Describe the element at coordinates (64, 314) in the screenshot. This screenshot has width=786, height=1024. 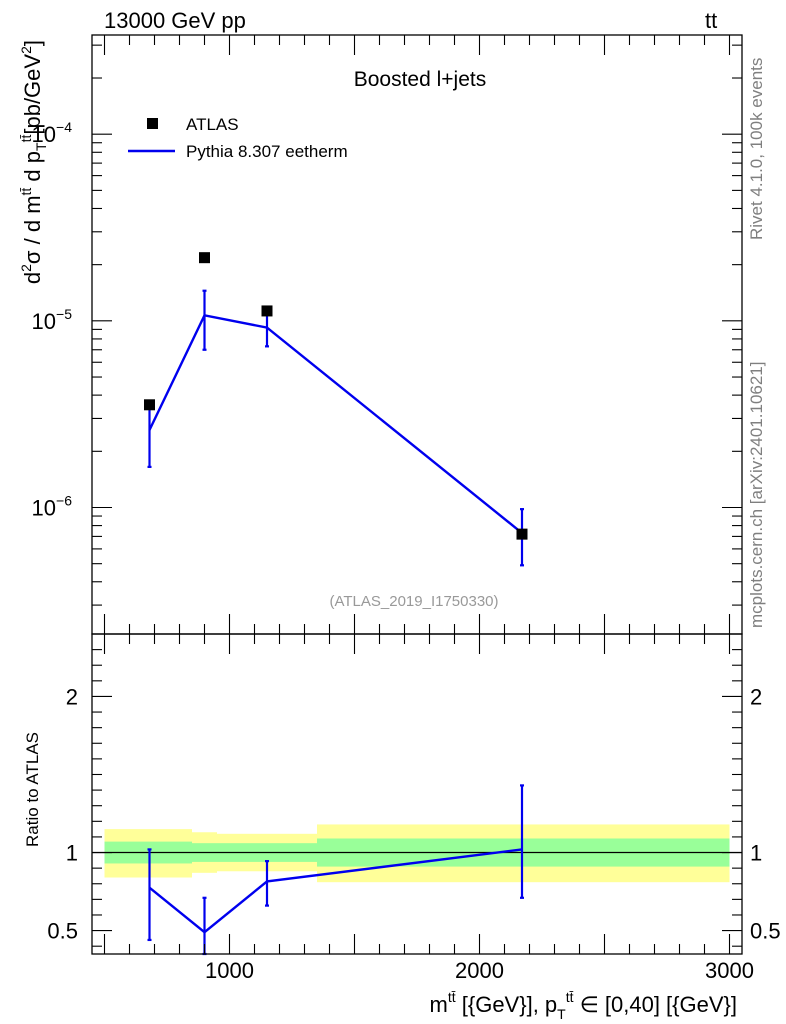
I see `main-y-tick-exponent: −5` at that location.